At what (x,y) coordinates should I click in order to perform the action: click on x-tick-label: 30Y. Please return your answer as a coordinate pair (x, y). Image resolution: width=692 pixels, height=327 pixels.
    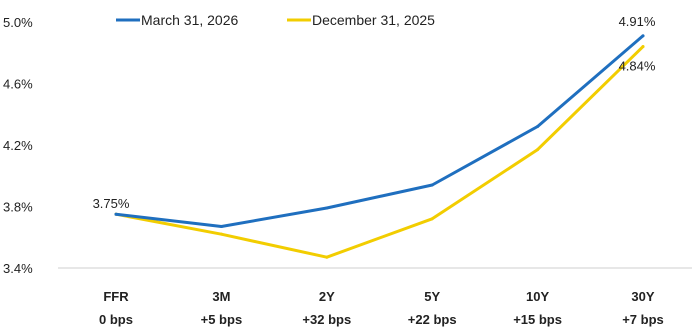
    Looking at the image, I should click on (642, 296).